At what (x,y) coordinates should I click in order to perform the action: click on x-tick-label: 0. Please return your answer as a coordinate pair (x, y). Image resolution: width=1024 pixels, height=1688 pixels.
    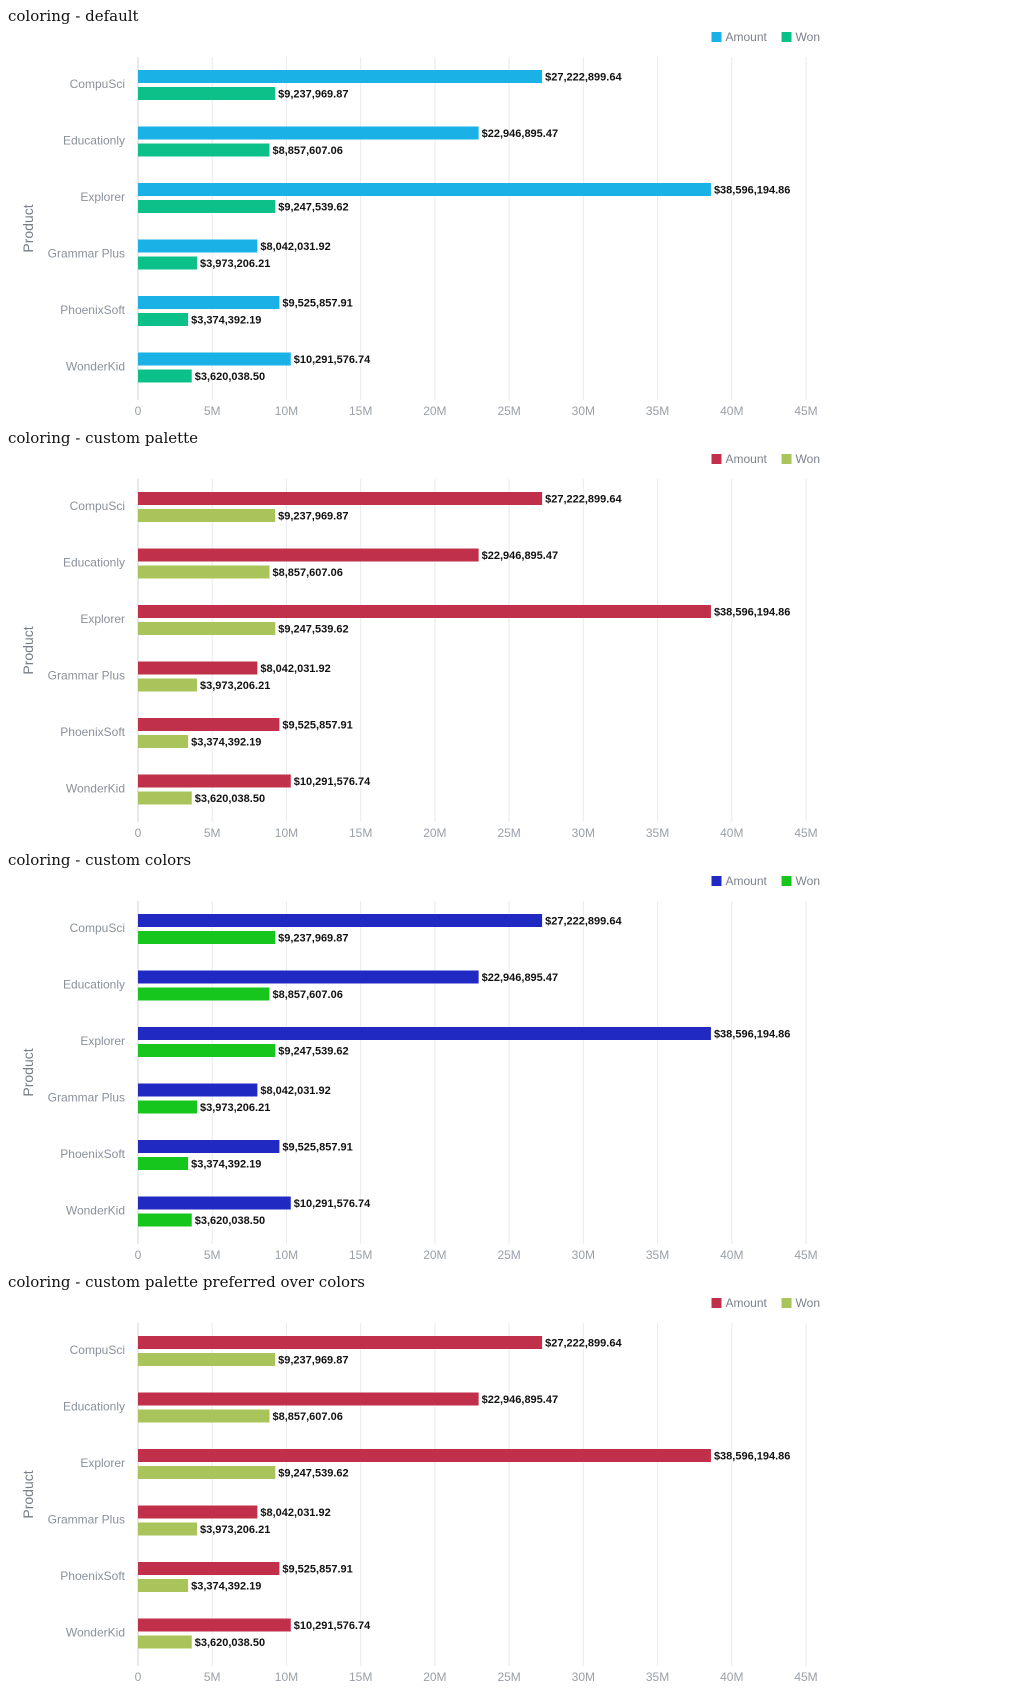
    Looking at the image, I should click on (138, 833).